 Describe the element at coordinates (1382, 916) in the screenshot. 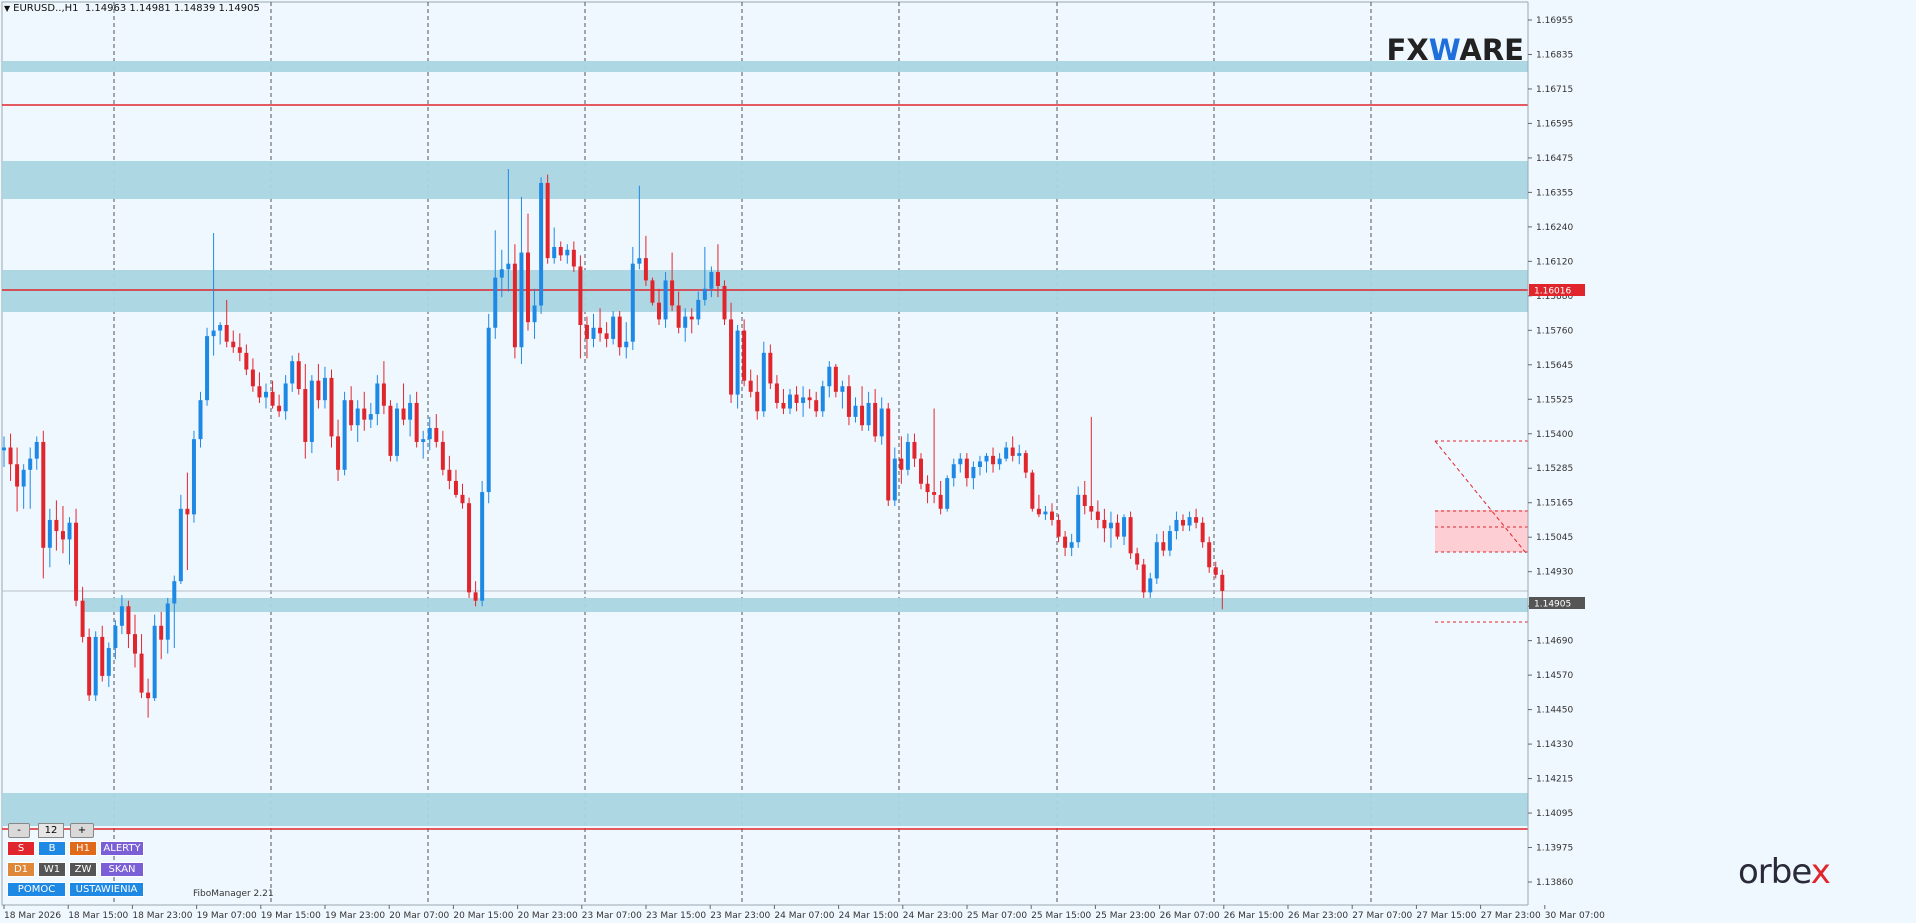

I see `time-tick-label: 27 Mar 07:00` at that location.